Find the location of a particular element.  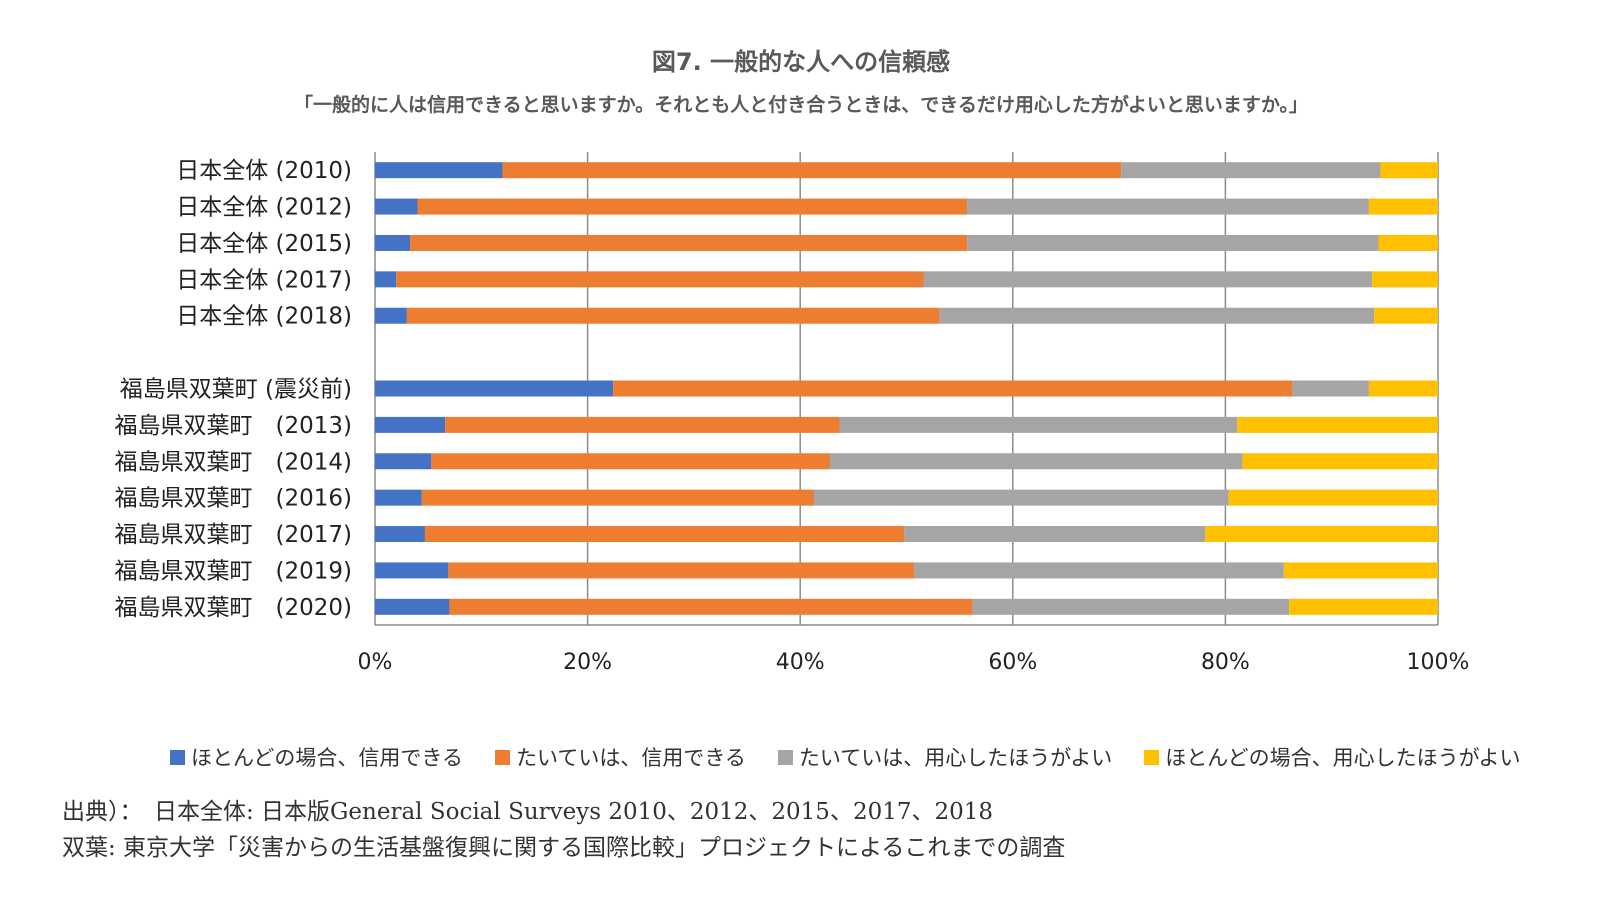

category-label: 福島県双葉町 (2020) is located at coordinates (233, 608).